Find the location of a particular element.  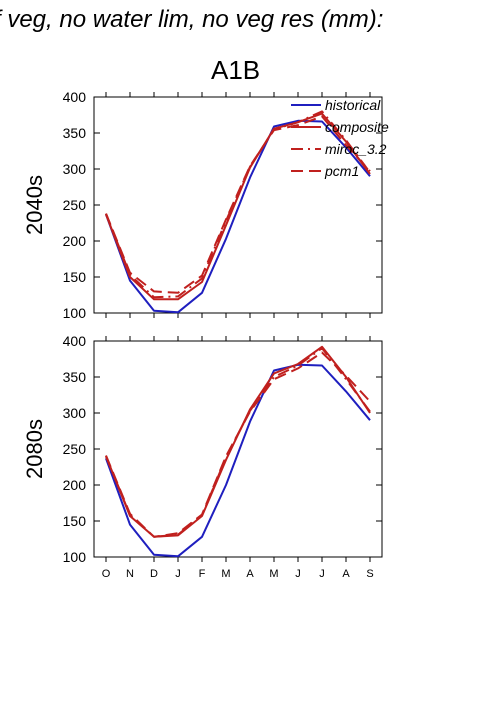

panel-2040s-series-historical is located at coordinates (238, 216).